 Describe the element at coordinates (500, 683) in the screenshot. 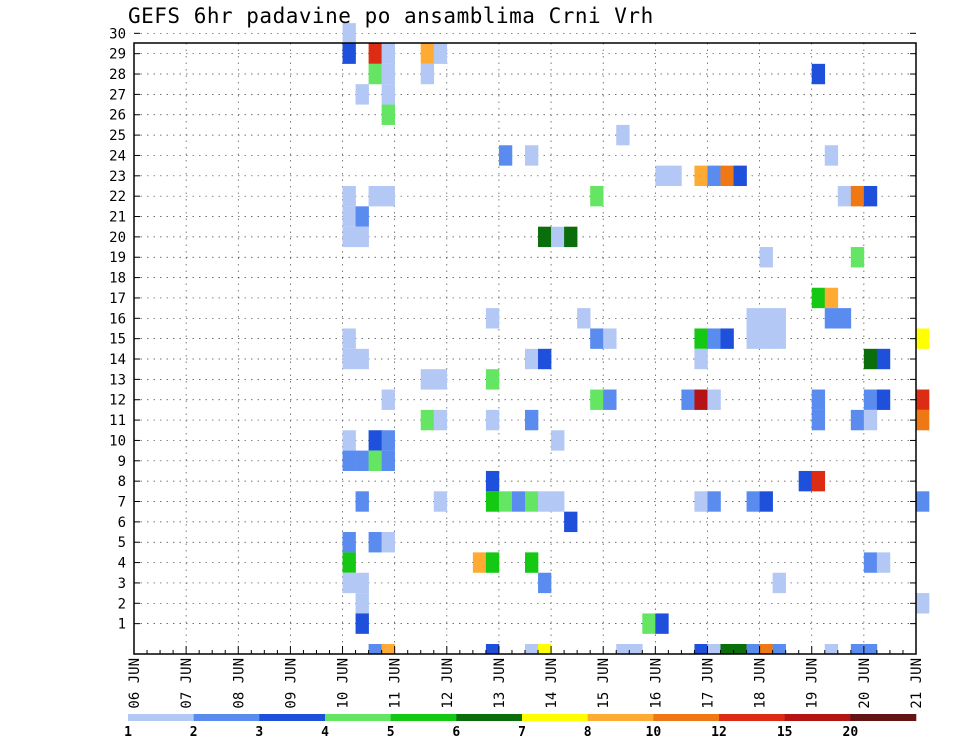

I see `x-tick-label: 13 JUN` at that location.